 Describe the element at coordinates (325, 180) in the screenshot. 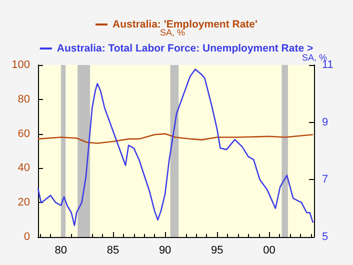

I see `y2-tick-label: 7` at that location.